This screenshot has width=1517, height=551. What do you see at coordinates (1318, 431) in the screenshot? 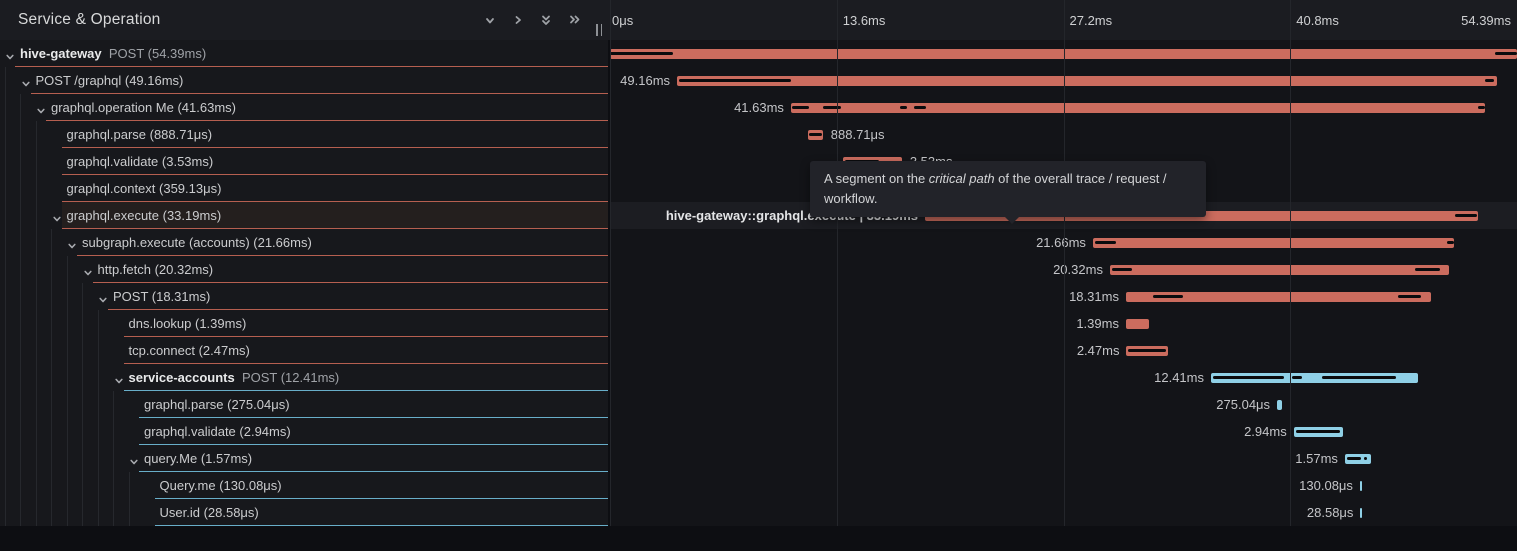
I see `span-bar-sa-graphql-validate` at bounding box center [1318, 431].